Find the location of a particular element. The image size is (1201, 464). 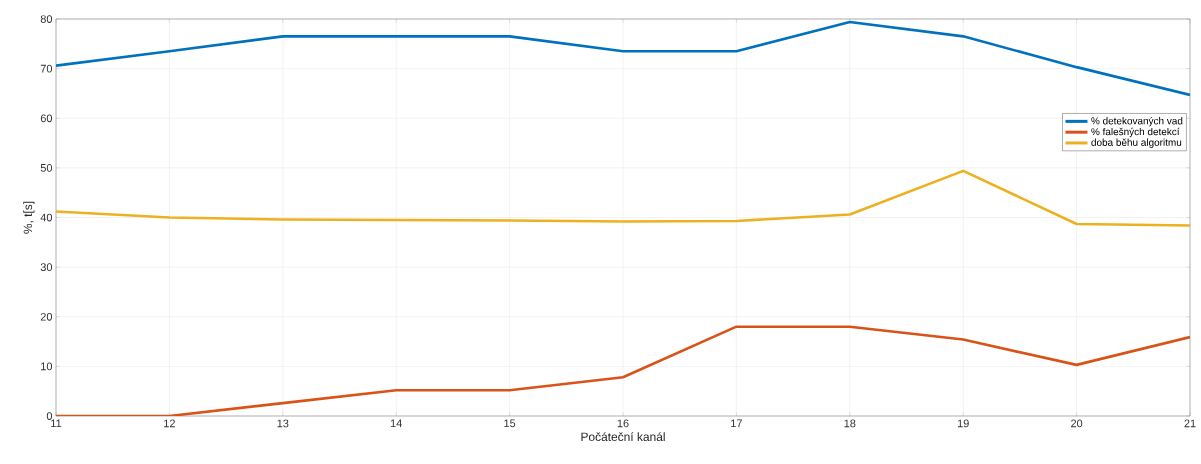

y-tick-label: 20 is located at coordinates (46, 316).